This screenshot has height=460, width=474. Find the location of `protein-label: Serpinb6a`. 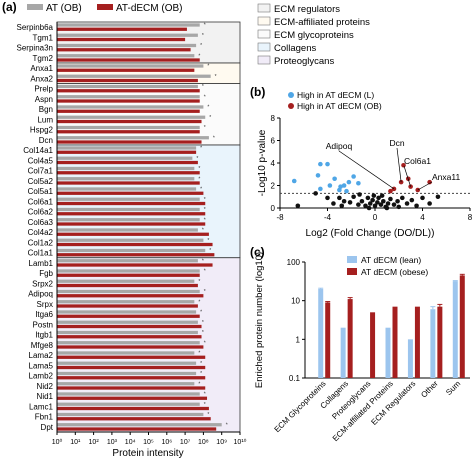

protein-label: Serpinb6a is located at coordinates (35, 27).